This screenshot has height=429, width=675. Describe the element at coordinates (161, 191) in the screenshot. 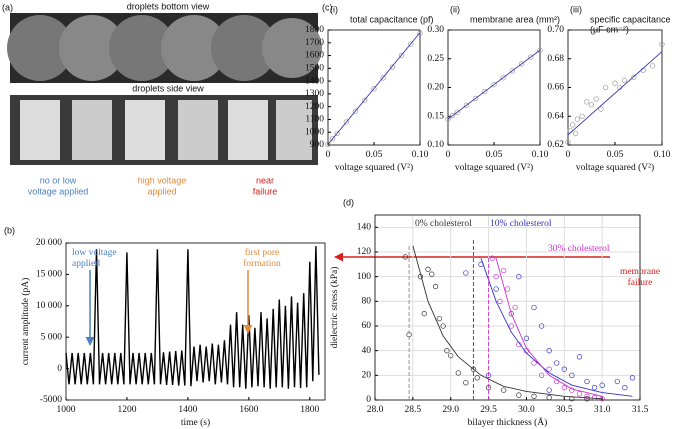

I see `caption: applied` at that location.